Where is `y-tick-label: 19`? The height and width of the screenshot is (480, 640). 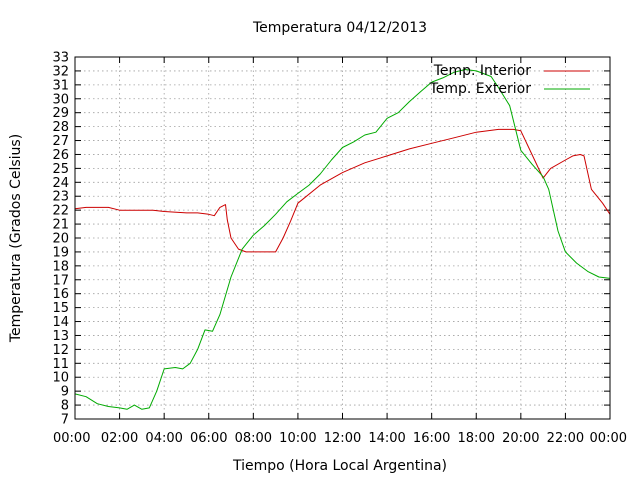
y-tick-label: 19 is located at coordinates (60, 252).